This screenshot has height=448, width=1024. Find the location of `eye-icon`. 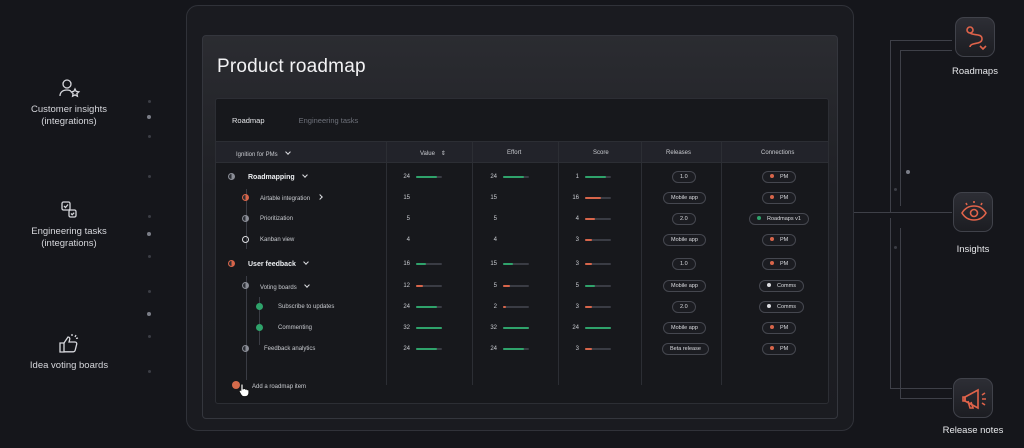

eye-icon is located at coordinates (974, 211).